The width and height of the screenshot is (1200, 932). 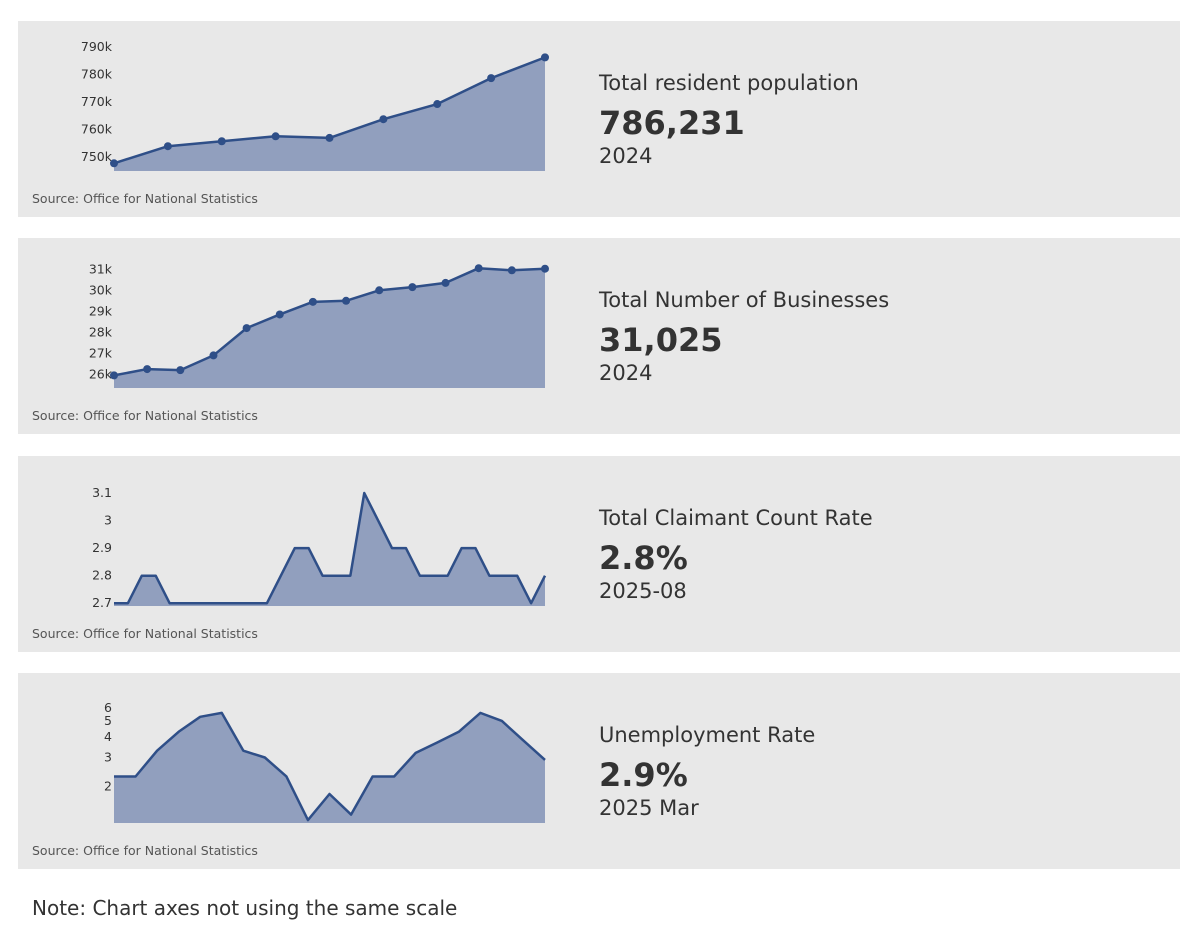 What do you see at coordinates (102, 602) in the screenshot?
I see `y-tick-label: 2.7` at bounding box center [102, 602].